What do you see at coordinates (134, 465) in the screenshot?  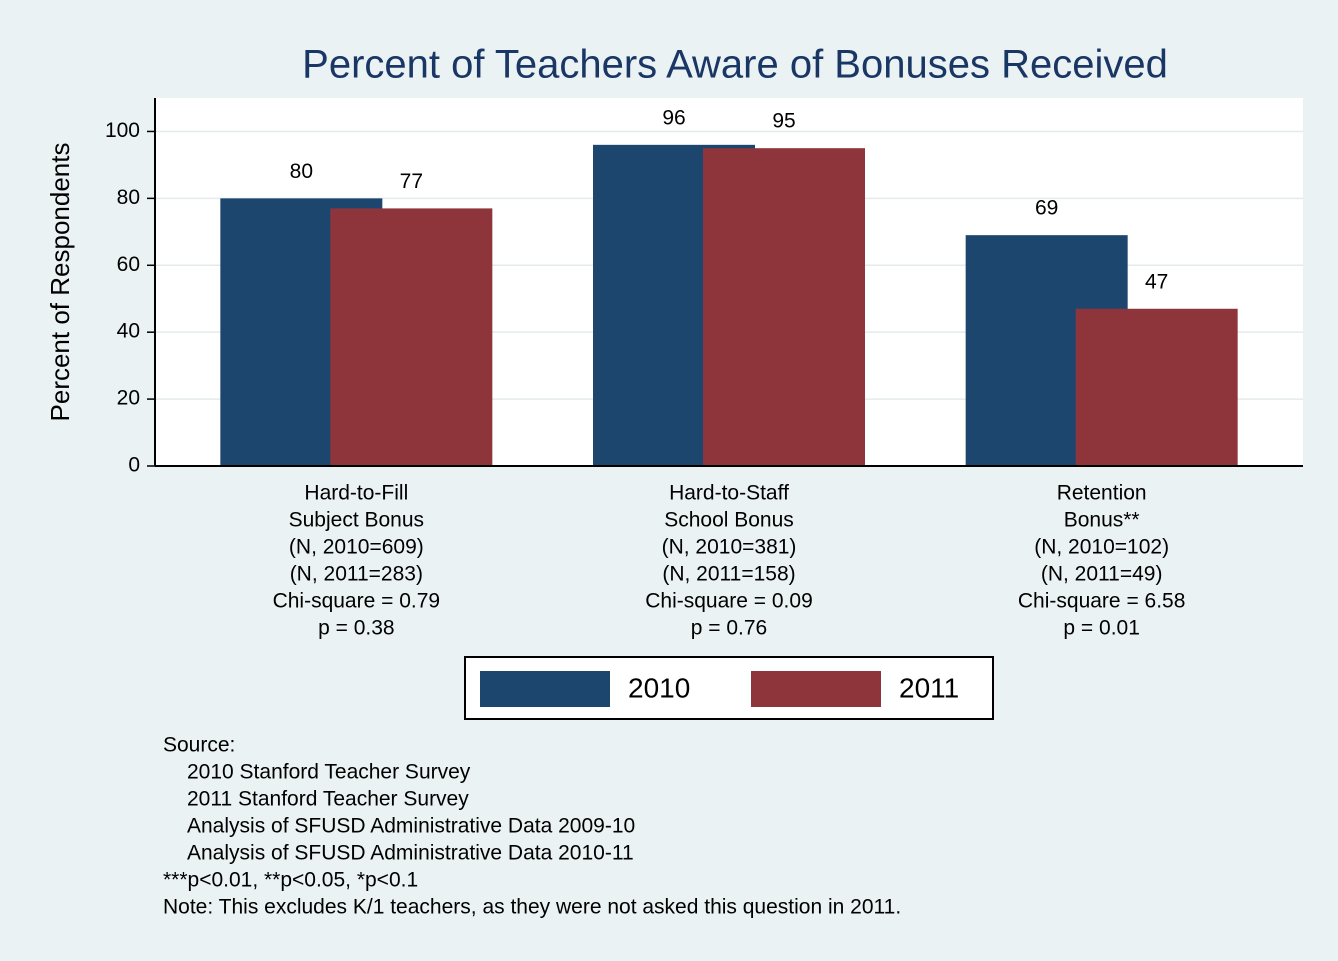 I see `y-tick-label: 0` at bounding box center [134, 465].